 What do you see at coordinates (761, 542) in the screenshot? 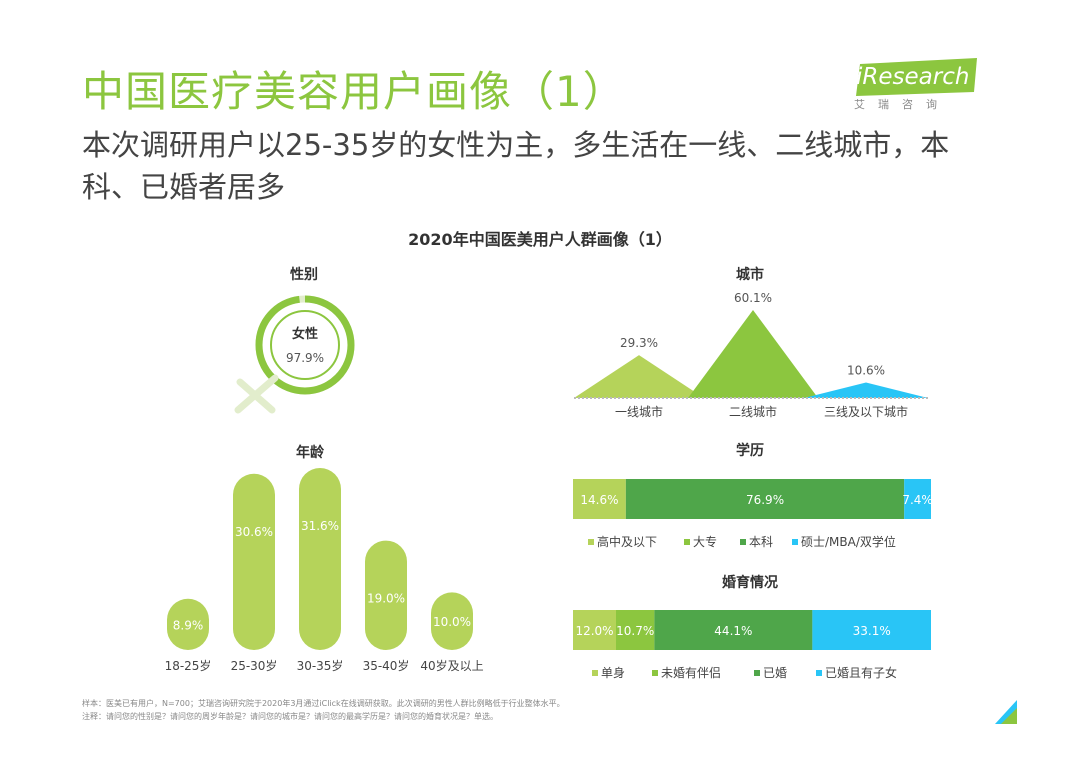
I see `legend-label: 本科` at bounding box center [761, 542].